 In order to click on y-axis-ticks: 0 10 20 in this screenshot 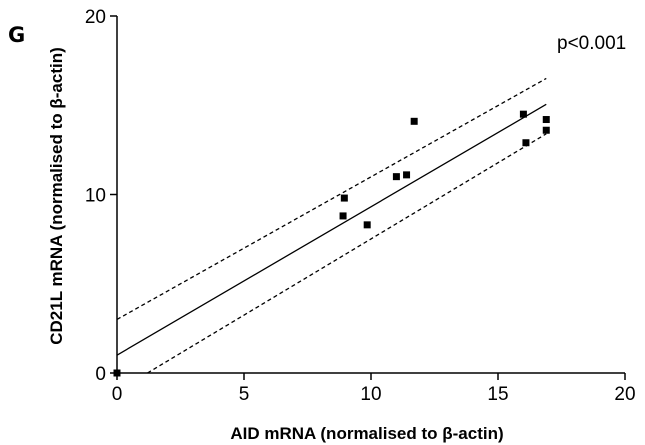, I will do `click(101, 196)`.